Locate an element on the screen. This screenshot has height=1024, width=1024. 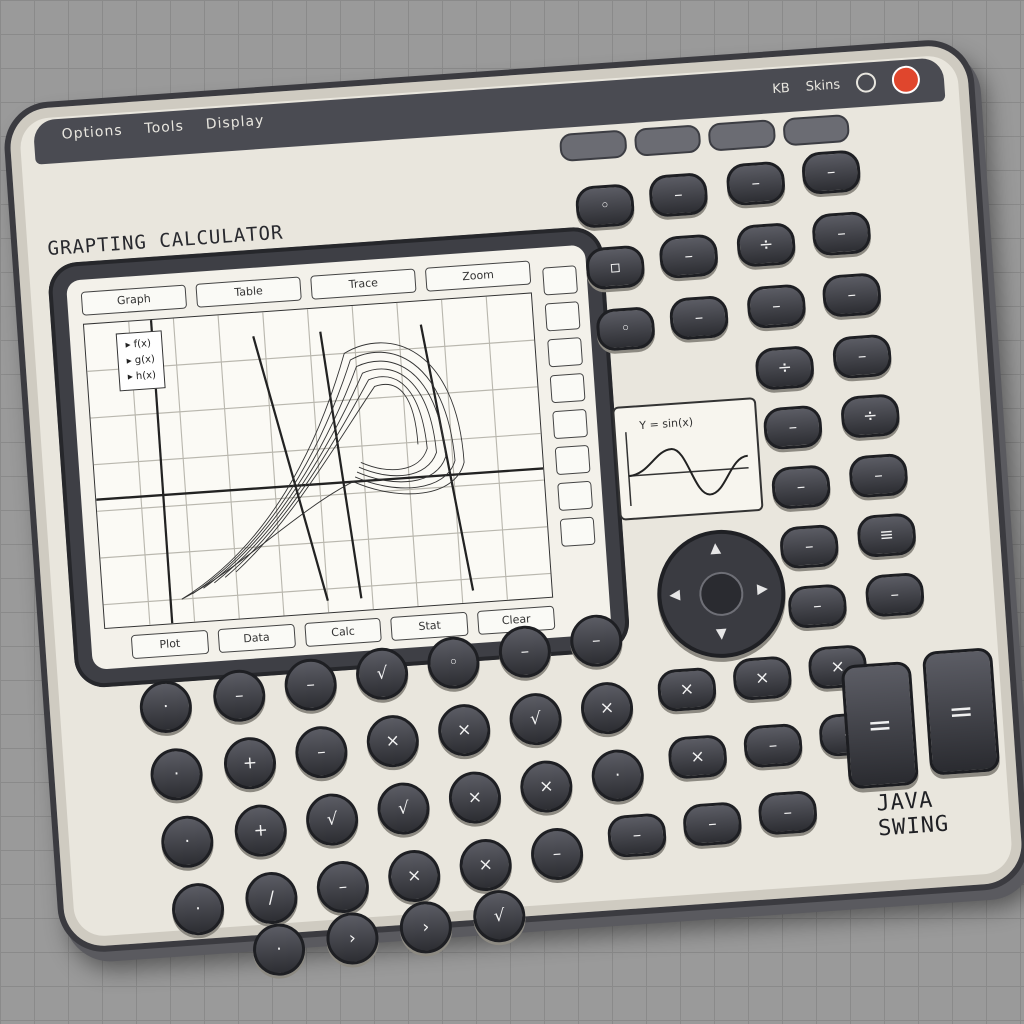
screen-button-data: Data is located at coordinates (256, 638).